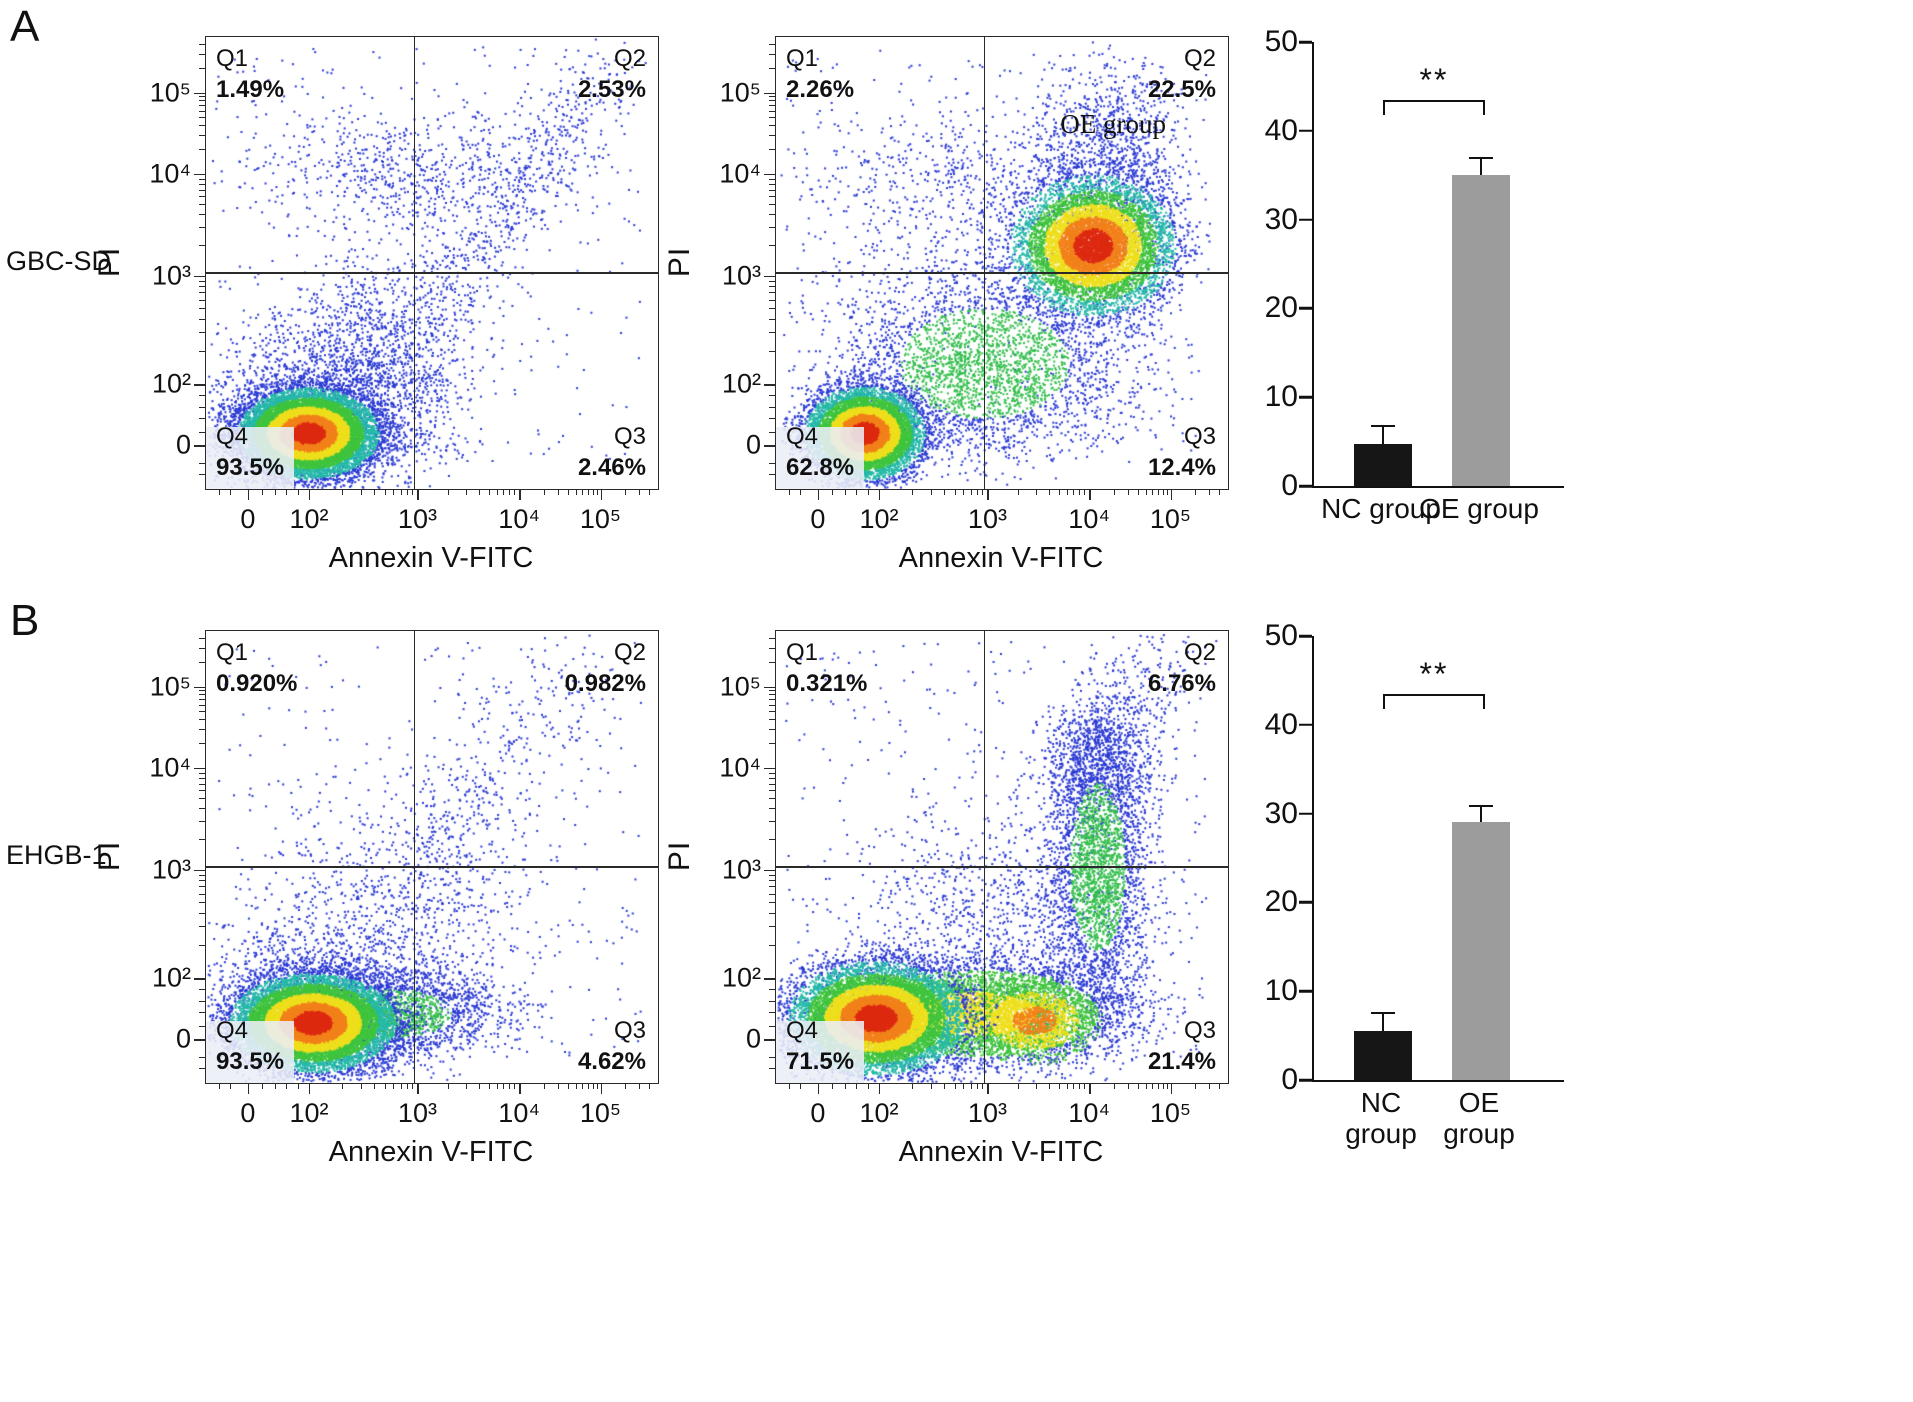  Describe the element at coordinates (170, 92) in the screenshot. I see `y-tick-label: 10⁵` at that location.